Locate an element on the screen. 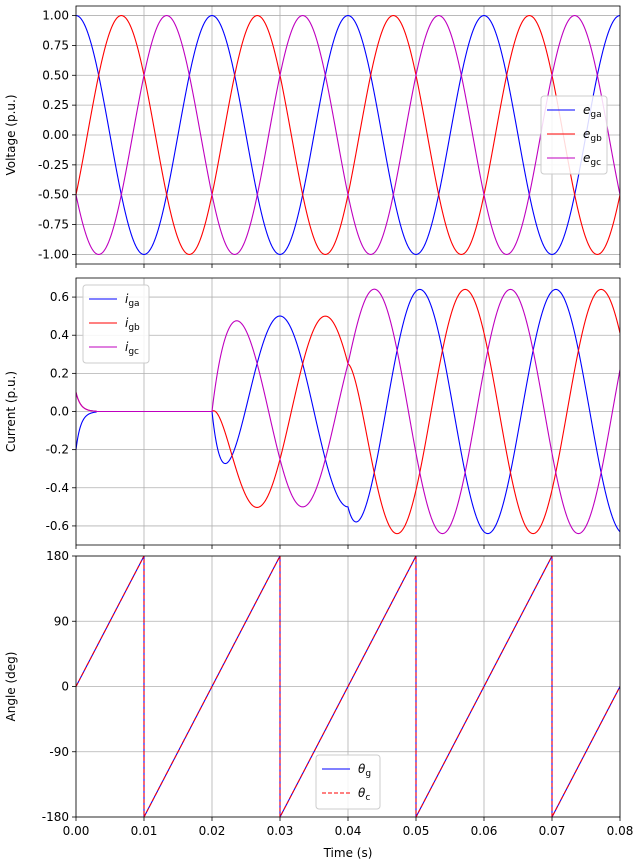  legend-label-gb: igb is located at coordinates (132, 324).